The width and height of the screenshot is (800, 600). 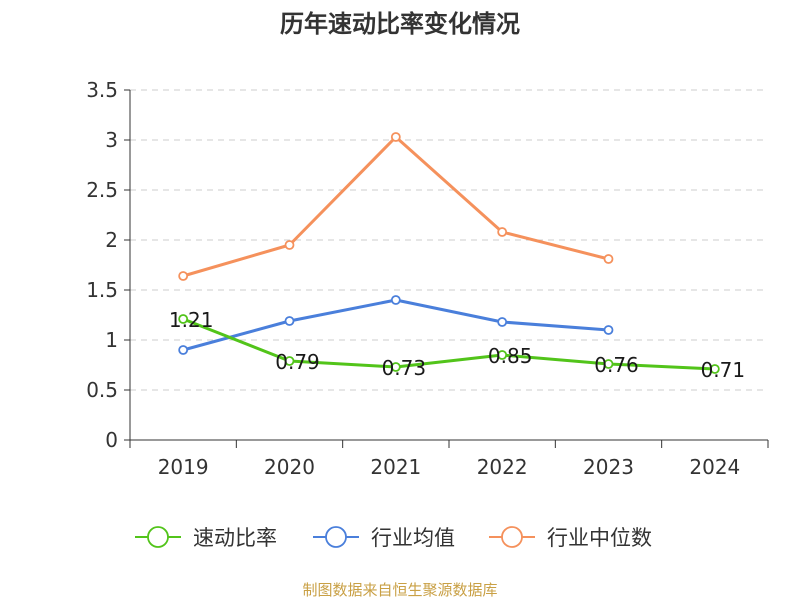 What do you see at coordinates (235, 538) in the screenshot?
I see `legend-label: 速动比率` at bounding box center [235, 538].